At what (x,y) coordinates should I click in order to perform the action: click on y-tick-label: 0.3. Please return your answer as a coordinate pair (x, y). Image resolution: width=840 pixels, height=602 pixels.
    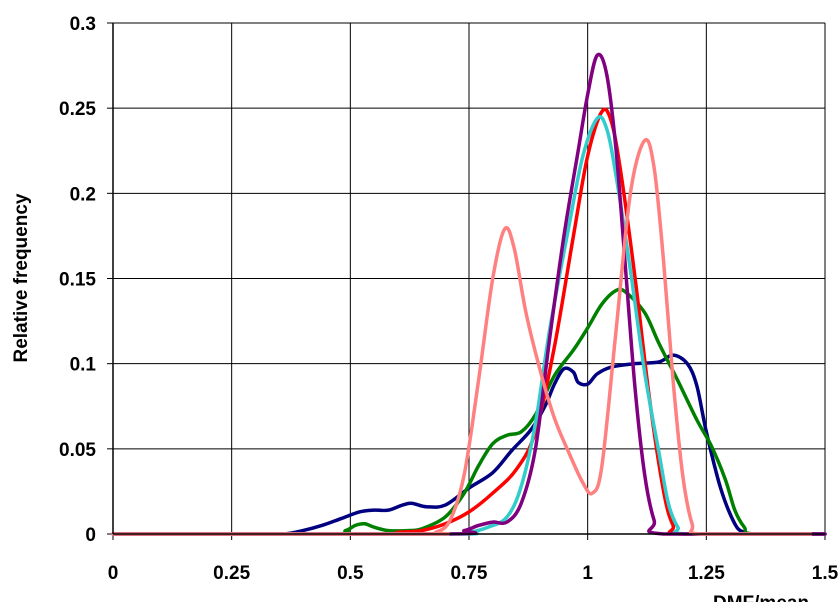
    Looking at the image, I should click on (83, 24).